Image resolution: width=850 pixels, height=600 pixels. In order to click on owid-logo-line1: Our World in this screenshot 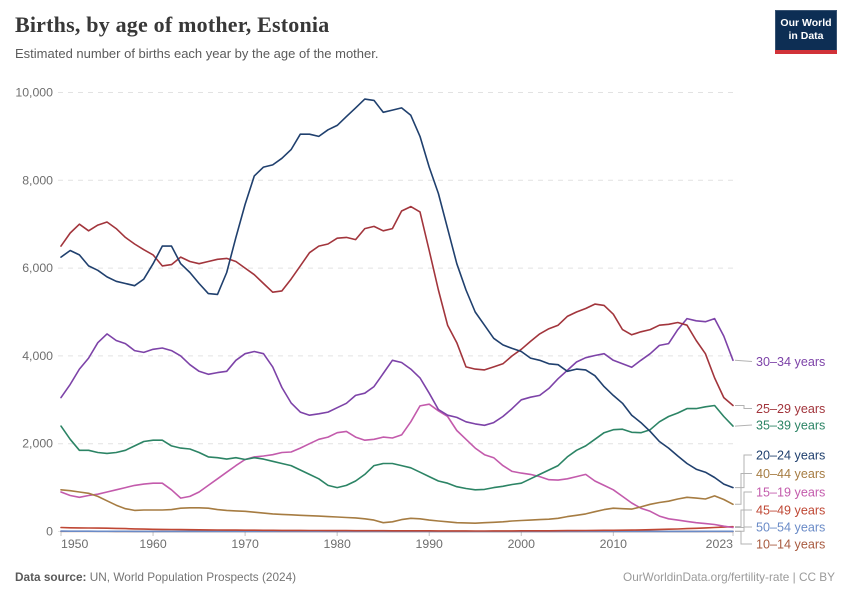, I will do `click(806, 22)`.